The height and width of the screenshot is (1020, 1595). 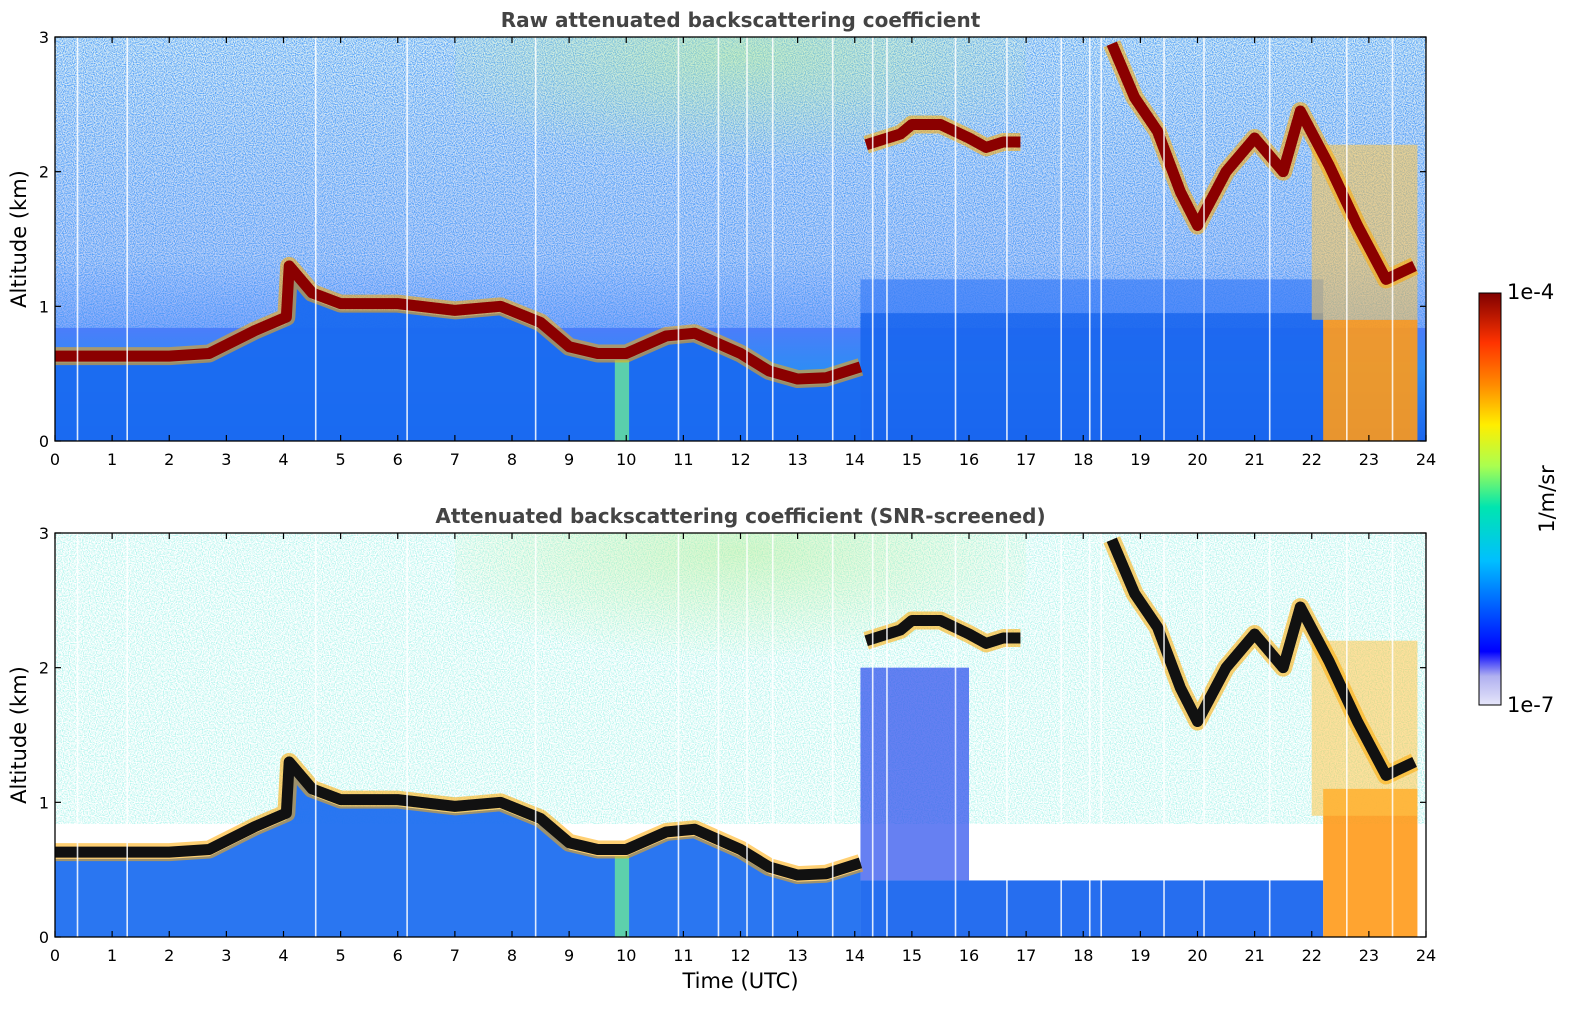 What do you see at coordinates (1547, 499) in the screenshot?
I see `colorbar-unit-label: 1/m/sr` at bounding box center [1547, 499].